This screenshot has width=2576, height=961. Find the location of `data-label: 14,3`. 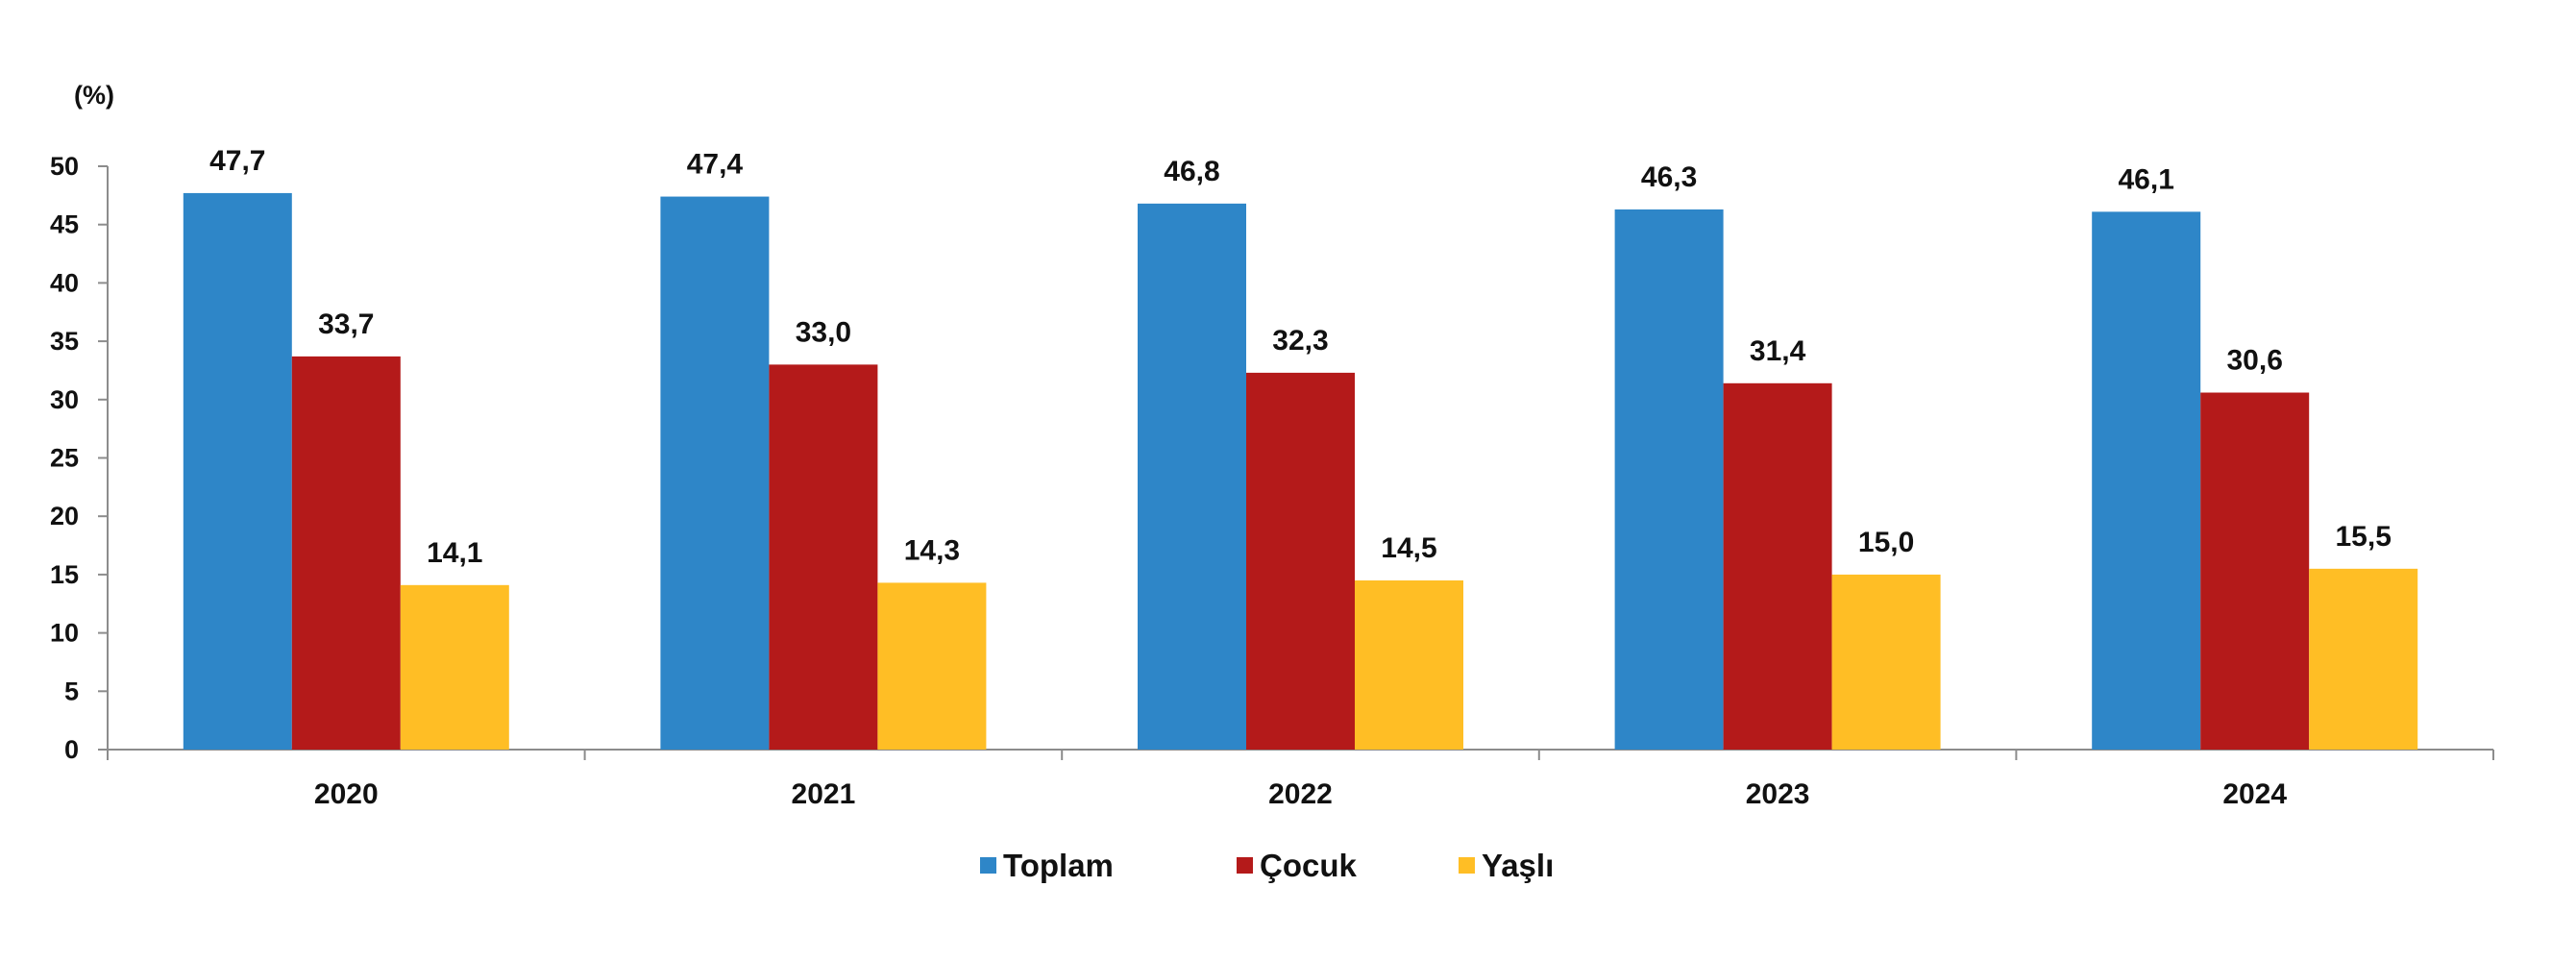

data-label: 14,3 is located at coordinates (932, 550).